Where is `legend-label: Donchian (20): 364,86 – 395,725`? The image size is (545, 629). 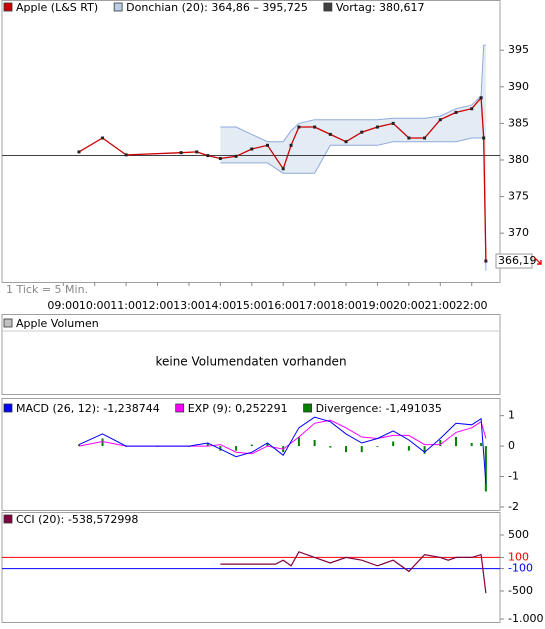
legend-label: Donchian (20): 364,86 – 395,725 is located at coordinates (217, 7).